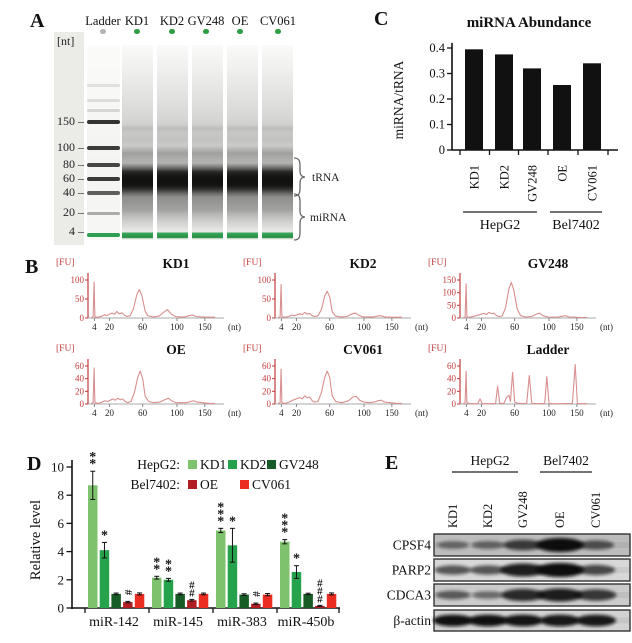 Image resolution: width=632 pixels, height=643 pixels. Describe the element at coordinates (73, 164) in the screenshot. I see `size-marker-80: 80 –` at that location.